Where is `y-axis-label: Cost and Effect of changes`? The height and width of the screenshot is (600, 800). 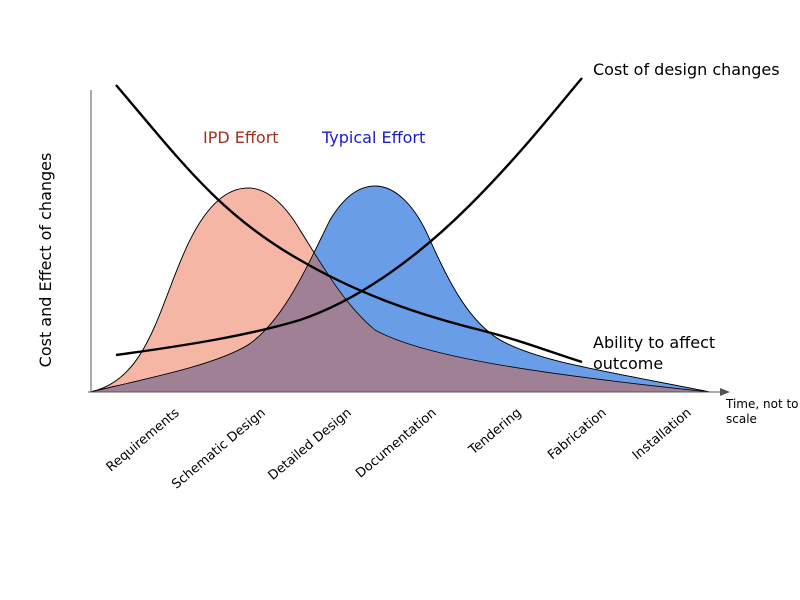 y-axis-label: Cost and Effect of changes is located at coordinates (45, 260).